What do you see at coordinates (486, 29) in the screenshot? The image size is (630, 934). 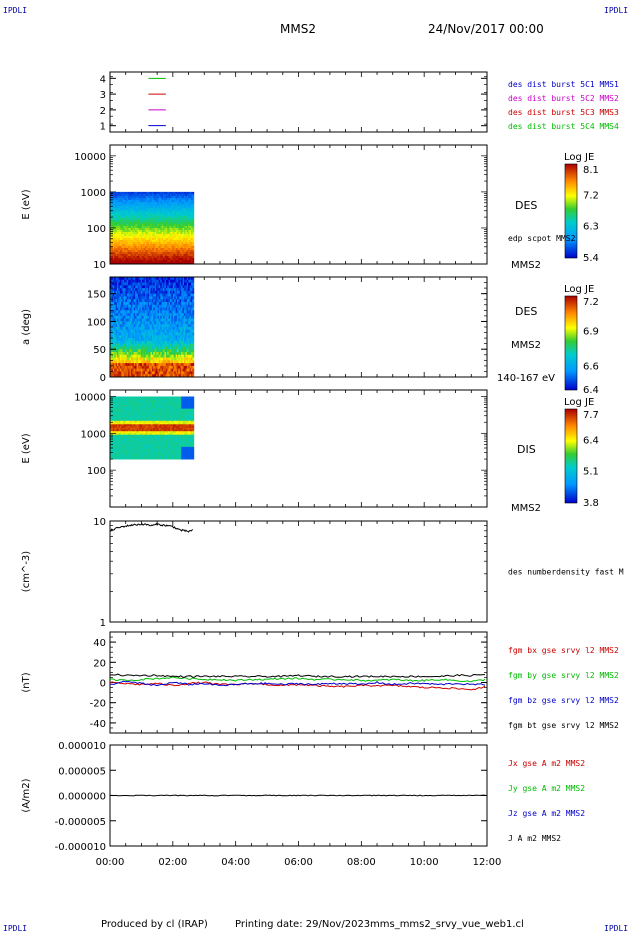 I see `date-title: 24/Nov/2017 00:00` at bounding box center [486, 29].